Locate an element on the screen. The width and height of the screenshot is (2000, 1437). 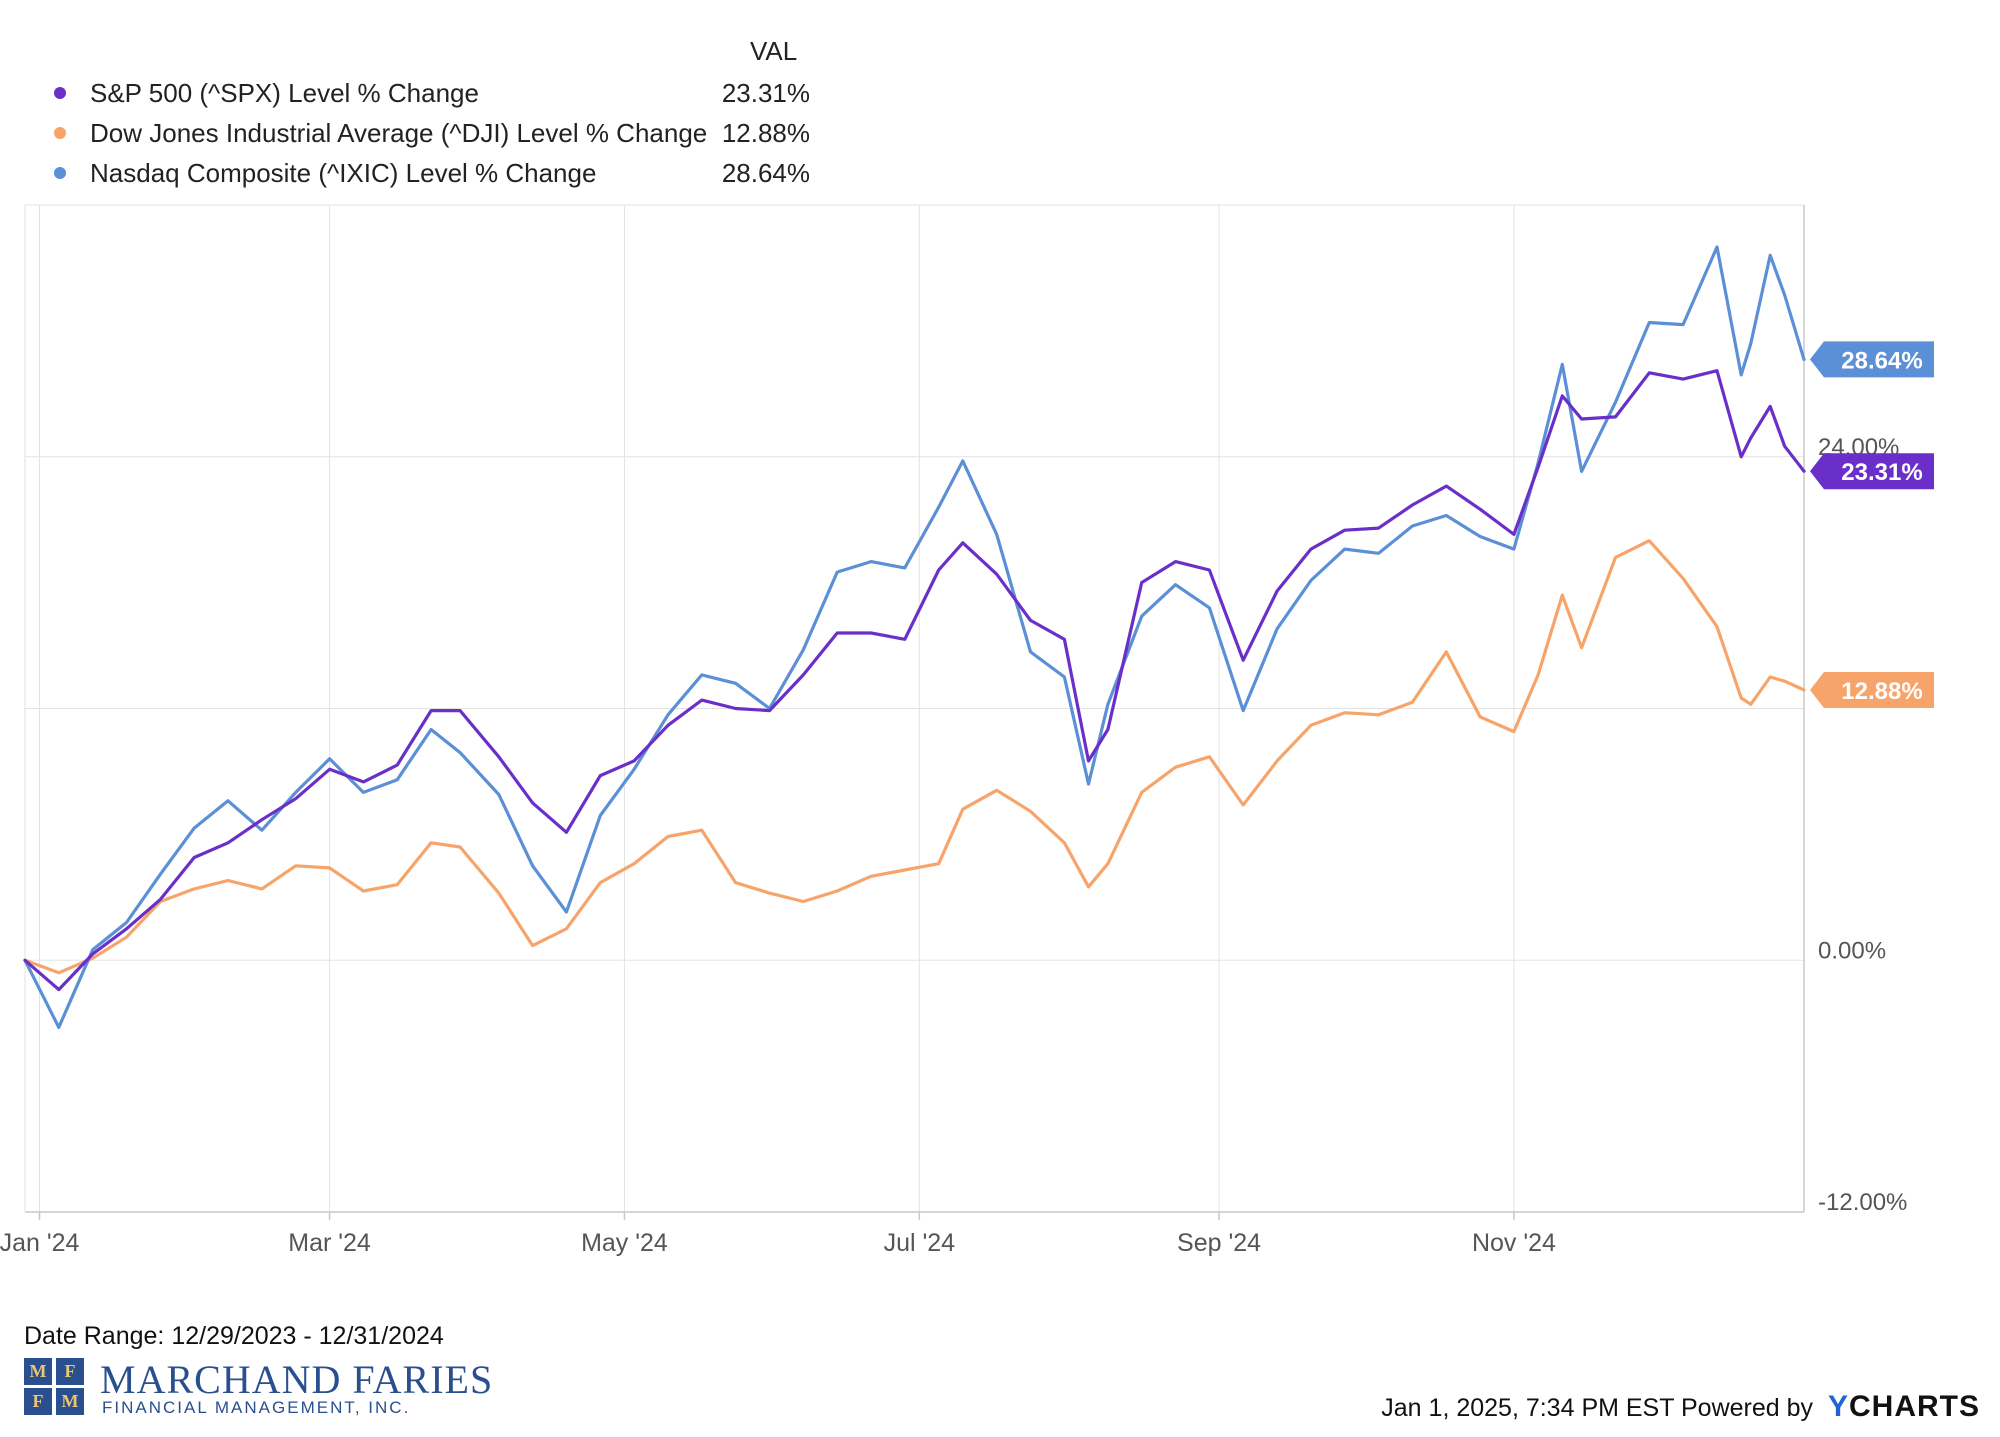
legend-item-value: 23.31% is located at coordinates (765, 93).